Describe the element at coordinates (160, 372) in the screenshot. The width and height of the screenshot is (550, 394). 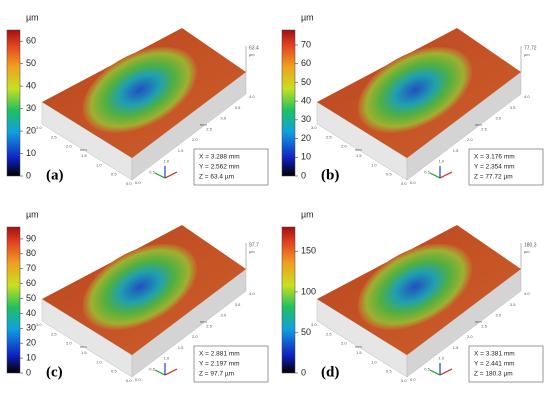
I see `triad-y` at that location.